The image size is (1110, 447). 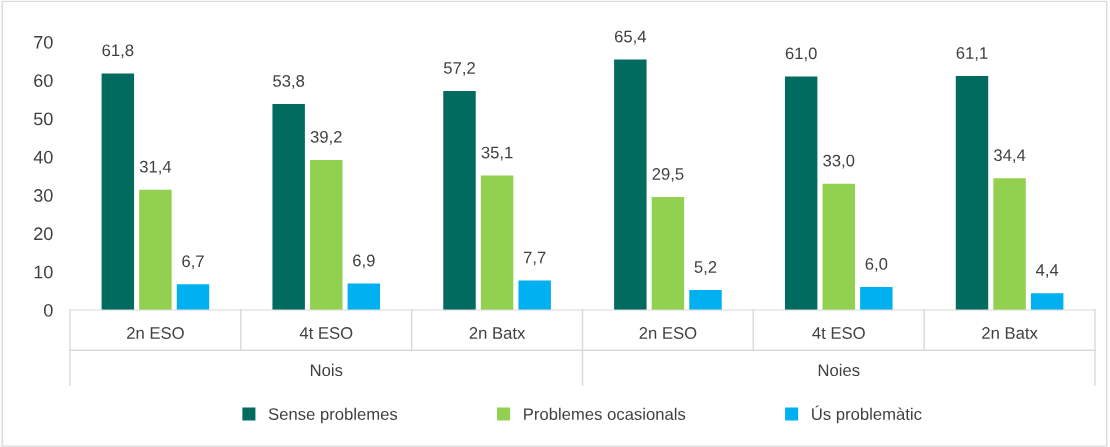 I want to click on data-label: 31,4, so click(x=155, y=167).